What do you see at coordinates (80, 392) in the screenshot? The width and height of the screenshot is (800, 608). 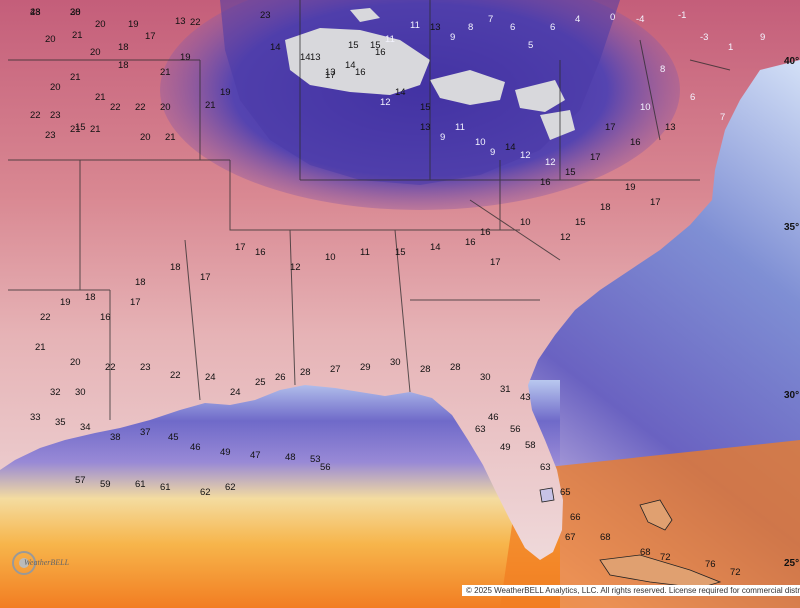 I see `temperature-value: 30` at bounding box center [80, 392].